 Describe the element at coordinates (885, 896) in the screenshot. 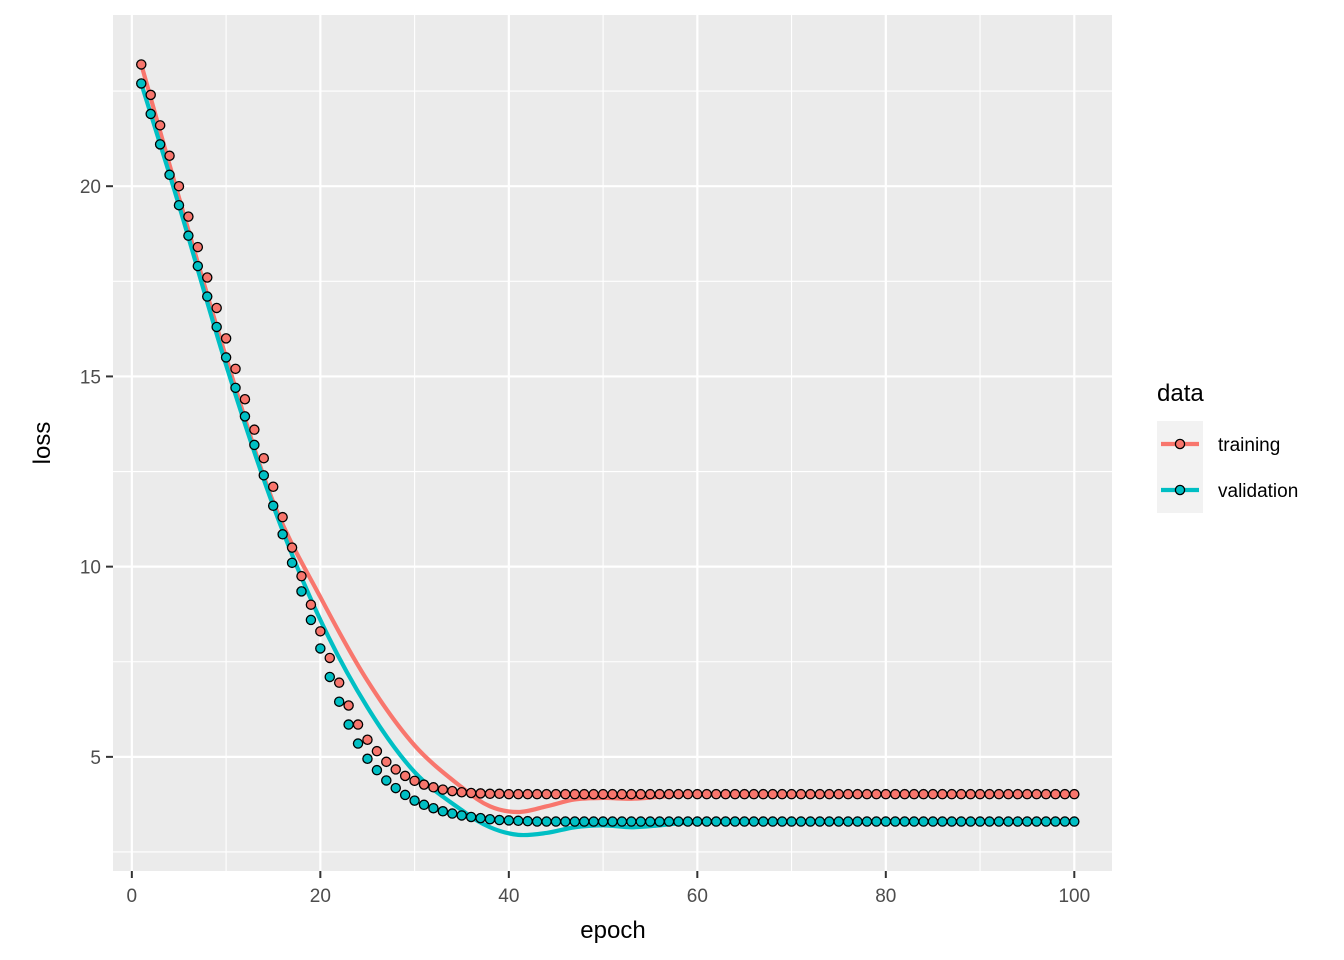

I see `x-tick-label: 80` at that location.